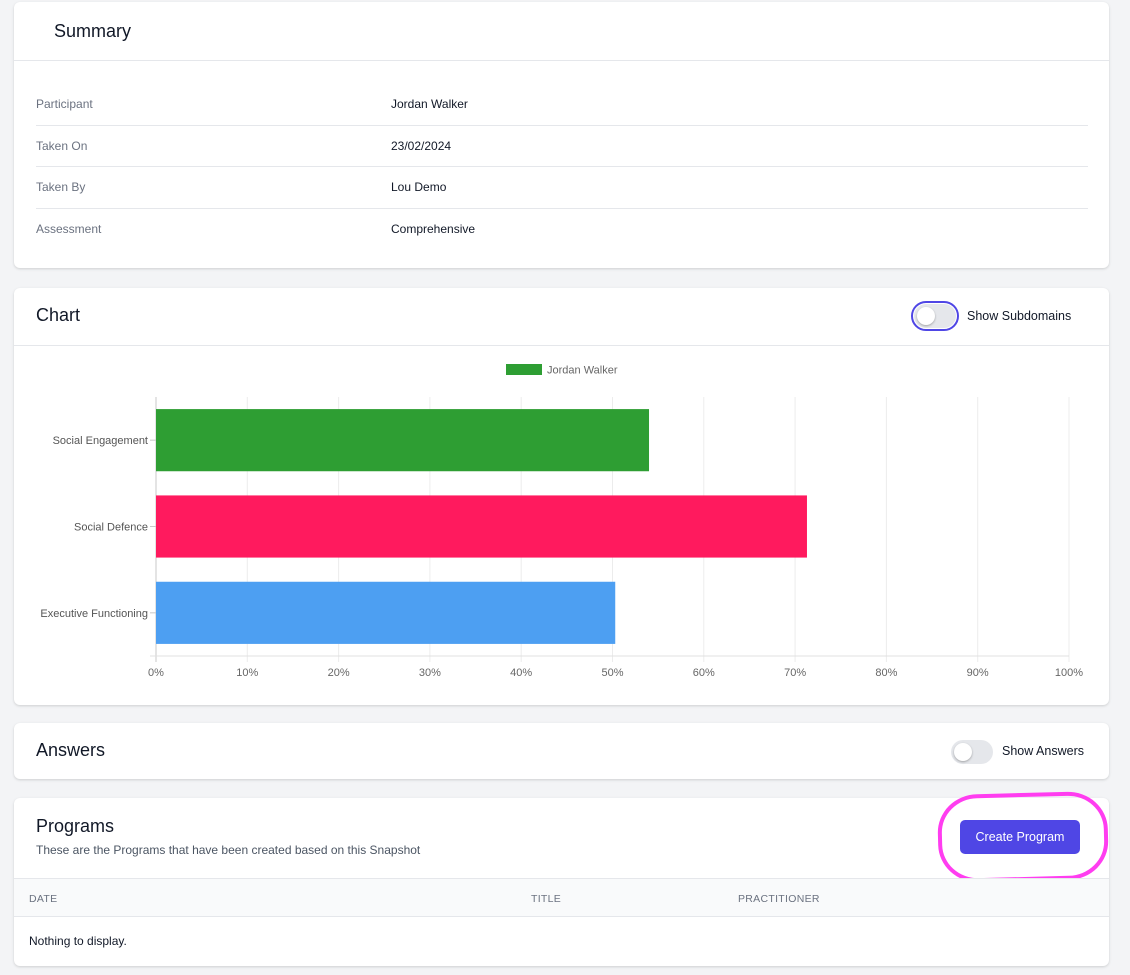 Image resolution: width=1130 pixels, height=975 pixels. I want to click on summary-label: Taken On, so click(62, 145).